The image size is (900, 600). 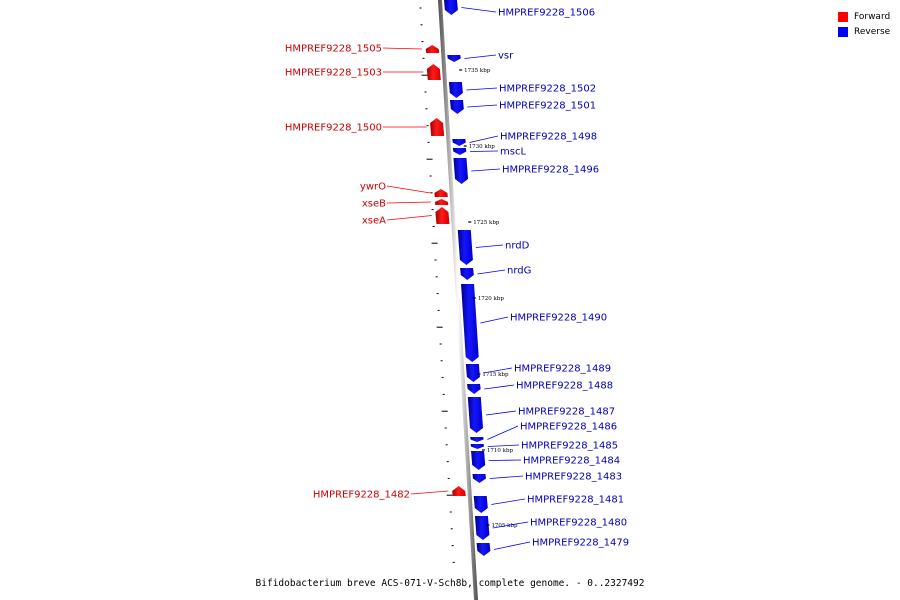 I want to click on legend-forward-label: Forward, so click(x=872, y=16).